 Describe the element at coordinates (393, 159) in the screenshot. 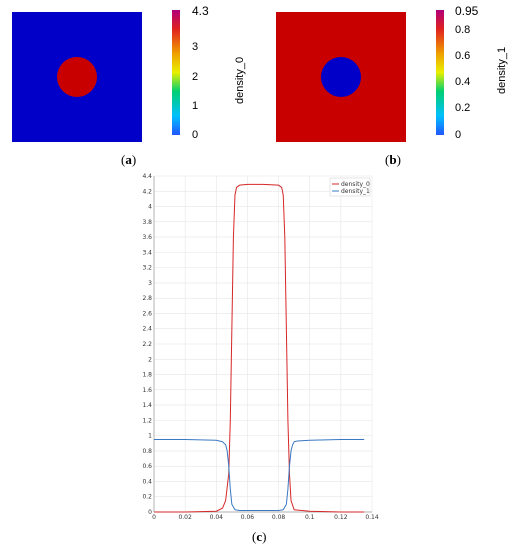

I see `panel-label-b: (b)` at that location.